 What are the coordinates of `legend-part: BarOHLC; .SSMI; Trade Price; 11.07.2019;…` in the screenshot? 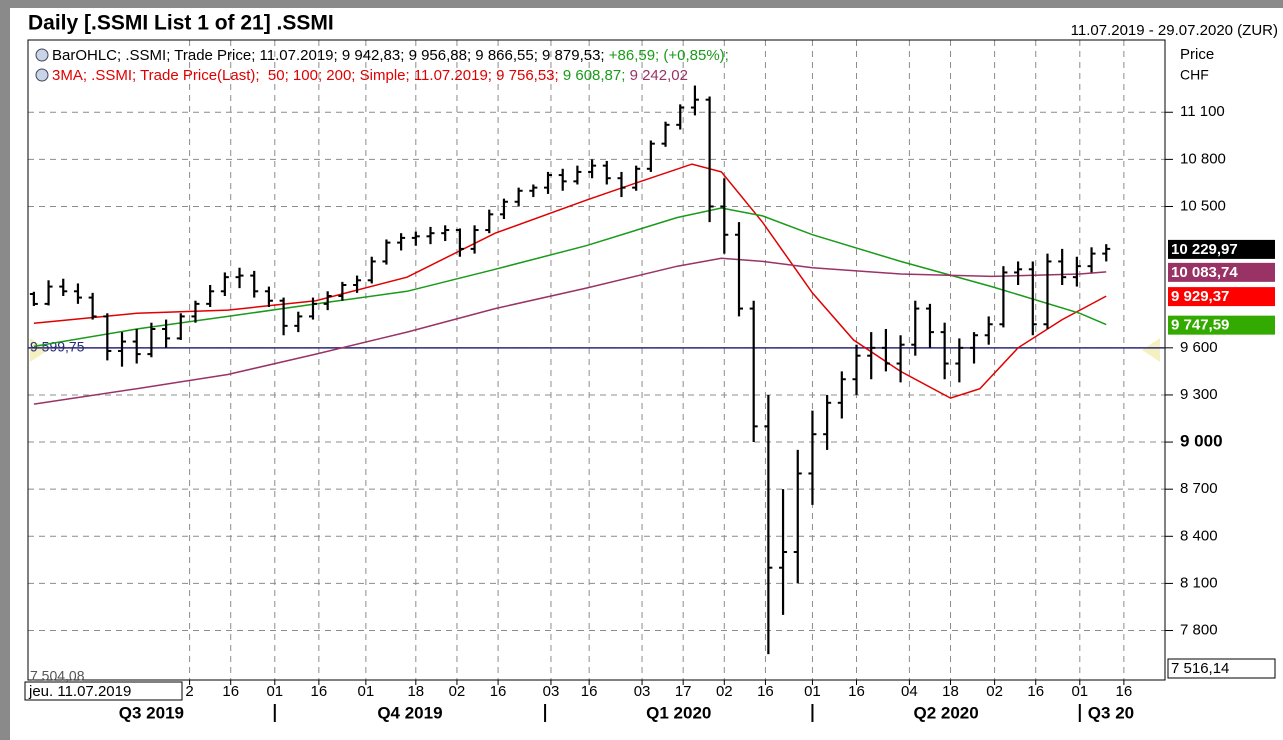 It's located at (330, 55).